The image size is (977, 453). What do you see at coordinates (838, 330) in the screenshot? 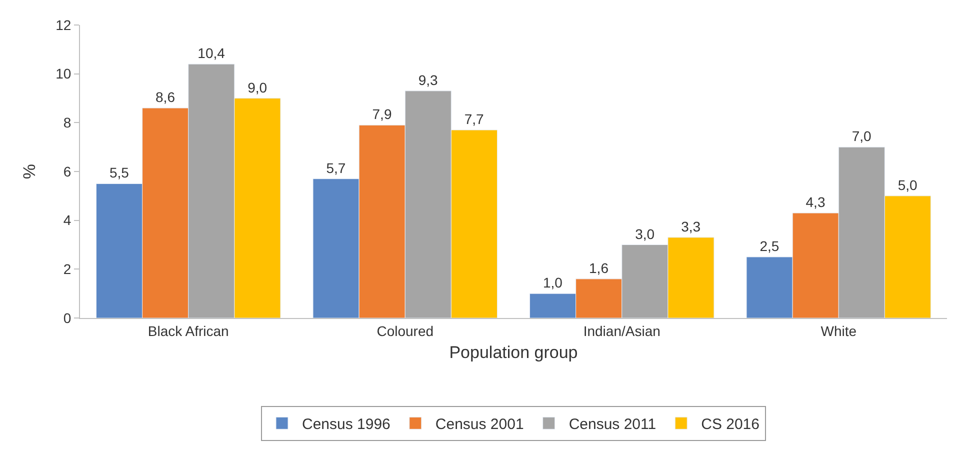
I see `x-tick-label: White` at bounding box center [838, 330].